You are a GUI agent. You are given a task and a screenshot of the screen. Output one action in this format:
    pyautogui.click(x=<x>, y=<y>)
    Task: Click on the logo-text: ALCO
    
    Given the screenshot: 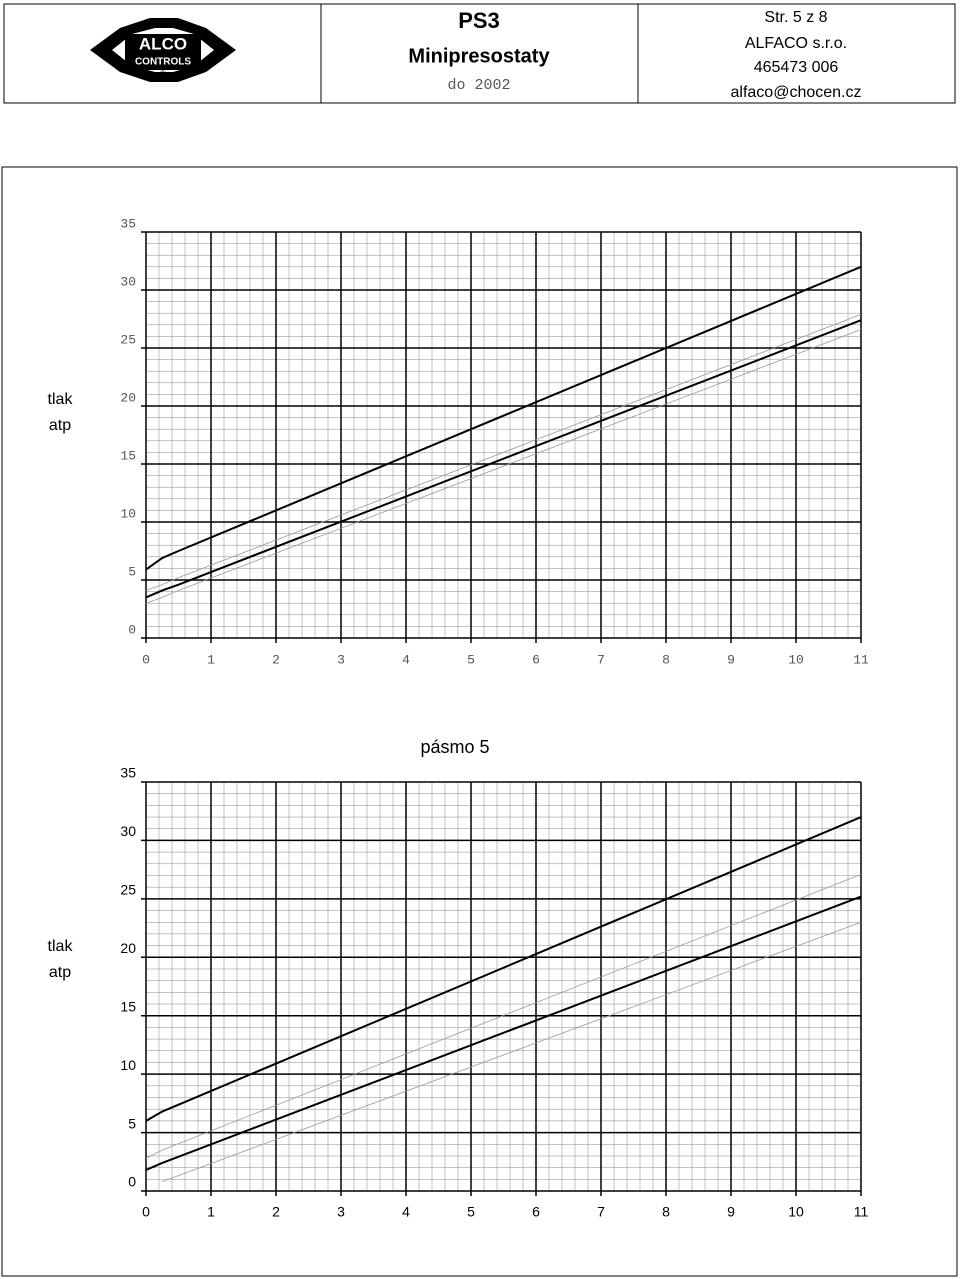 What is the action you would take?
    pyautogui.click(x=163, y=43)
    